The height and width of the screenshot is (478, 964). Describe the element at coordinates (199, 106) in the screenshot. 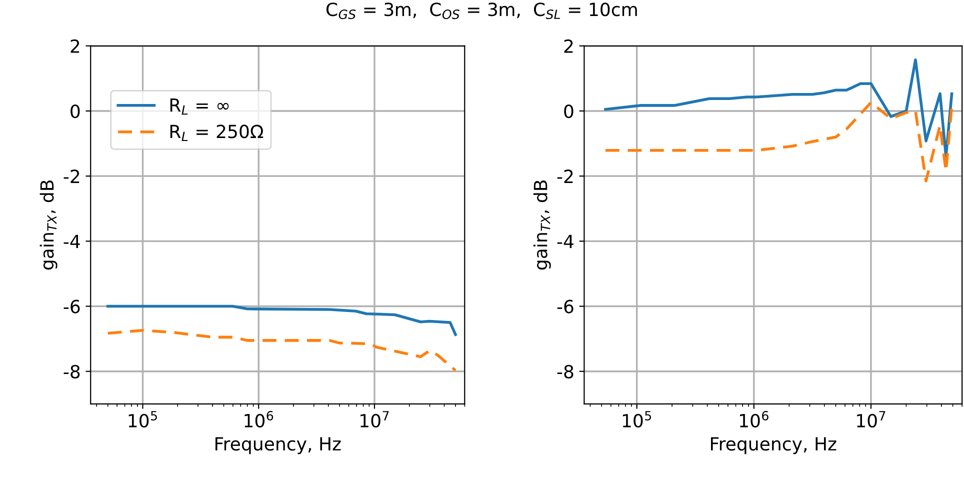

I see `legend-label: R$_{L}$ = ∞` at that location.